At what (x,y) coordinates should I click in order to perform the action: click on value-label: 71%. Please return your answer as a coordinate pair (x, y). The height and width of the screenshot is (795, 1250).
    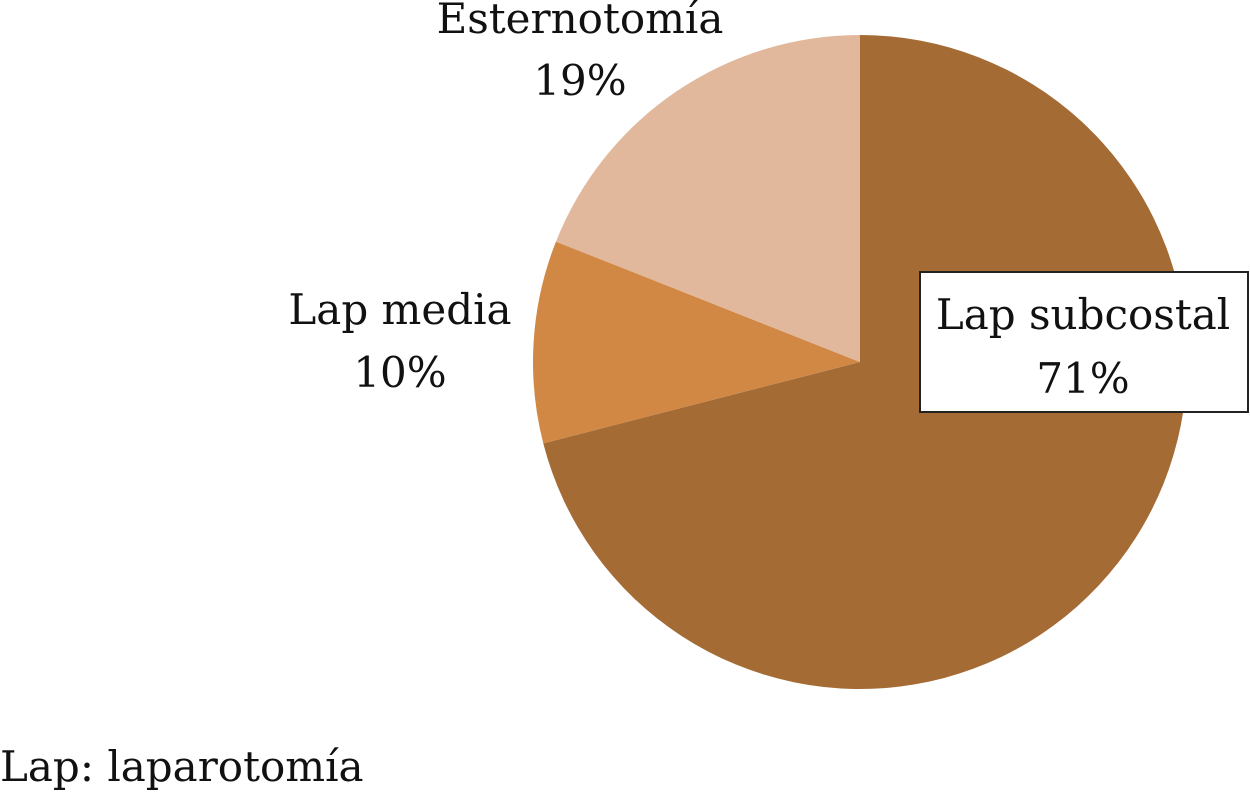
    Looking at the image, I should click on (1082, 378).